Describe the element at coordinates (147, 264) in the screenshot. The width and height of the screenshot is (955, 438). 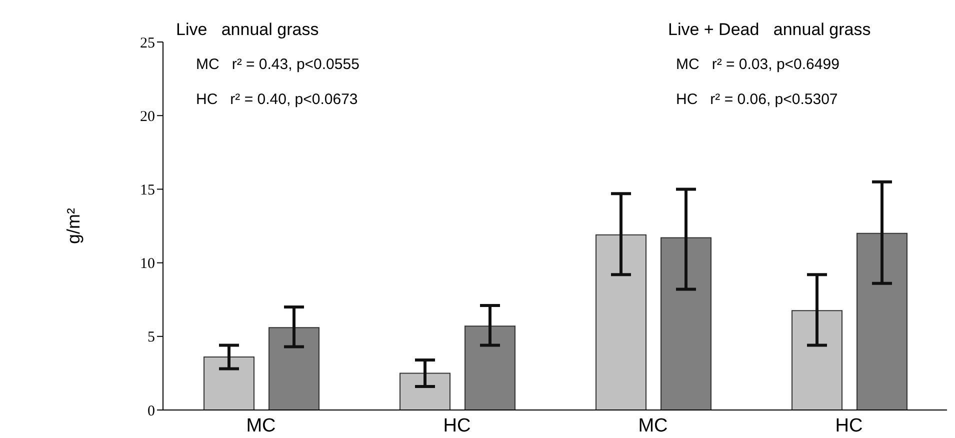
I see `y-tick-label: 10` at that location.